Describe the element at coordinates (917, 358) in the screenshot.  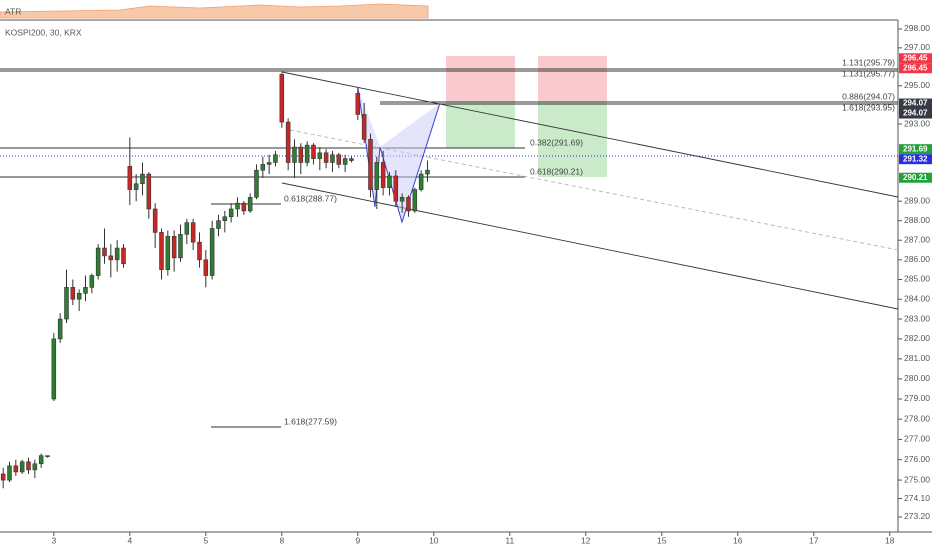
I see `y-tick-label: 281.00` at that location.